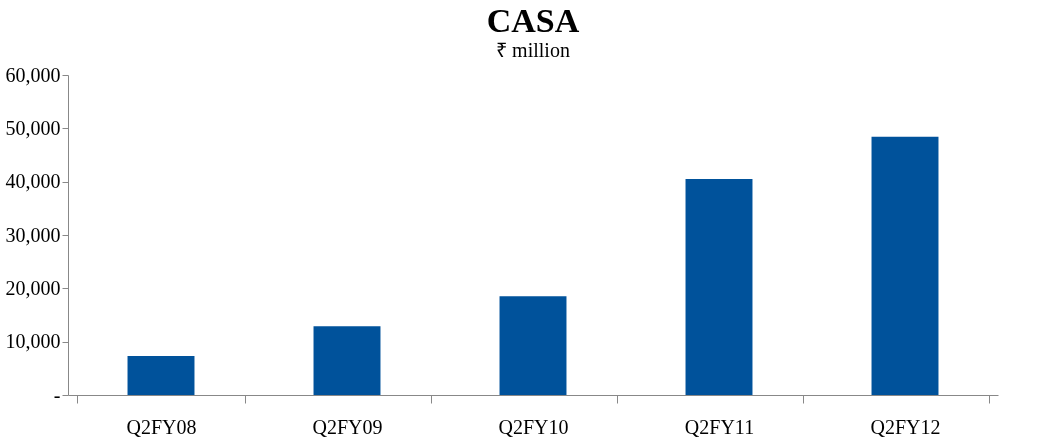 The width and height of the screenshot is (1056, 446). Describe the element at coordinates (905, 426) in the screenshot. I see `x-tick-label: Q2FY12` at that location.